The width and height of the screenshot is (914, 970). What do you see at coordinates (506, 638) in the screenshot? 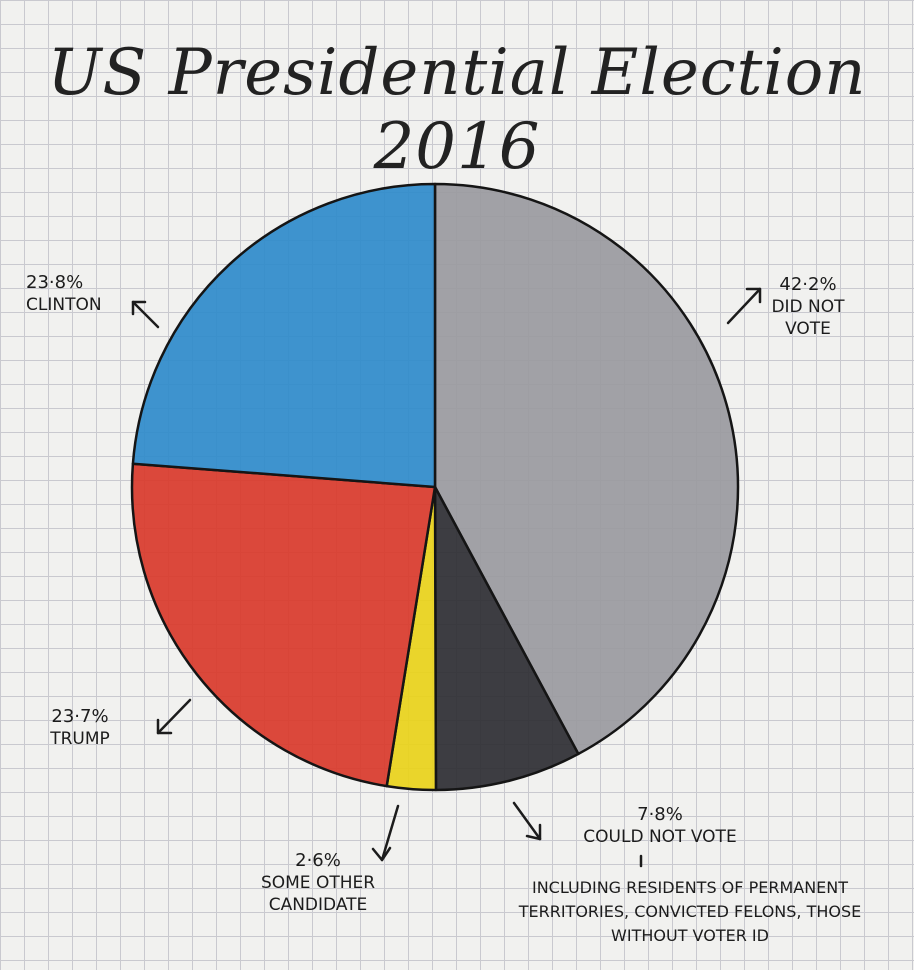
I see `pie-slice-could-not-vote` at bounding box center [506, 638].